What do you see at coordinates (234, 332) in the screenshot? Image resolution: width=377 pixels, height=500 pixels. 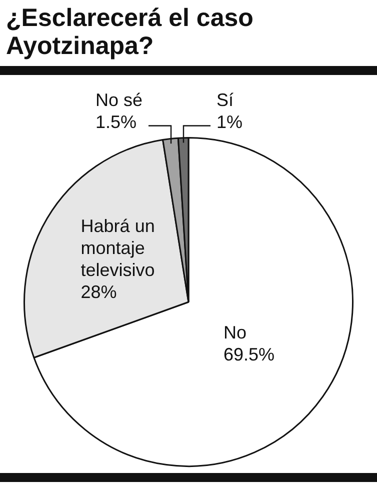 I see `slice-label: No` at bounding box center [234, 332].